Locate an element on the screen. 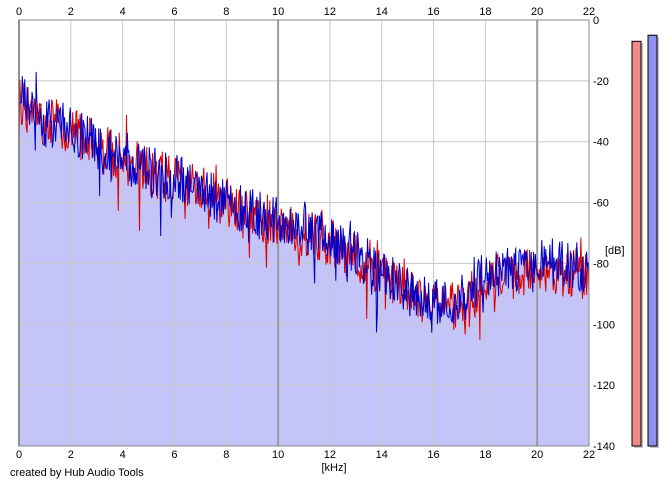 This screenshot has height=491, width=672. y-tick-label: -140 is located at coordinates (604, 447).